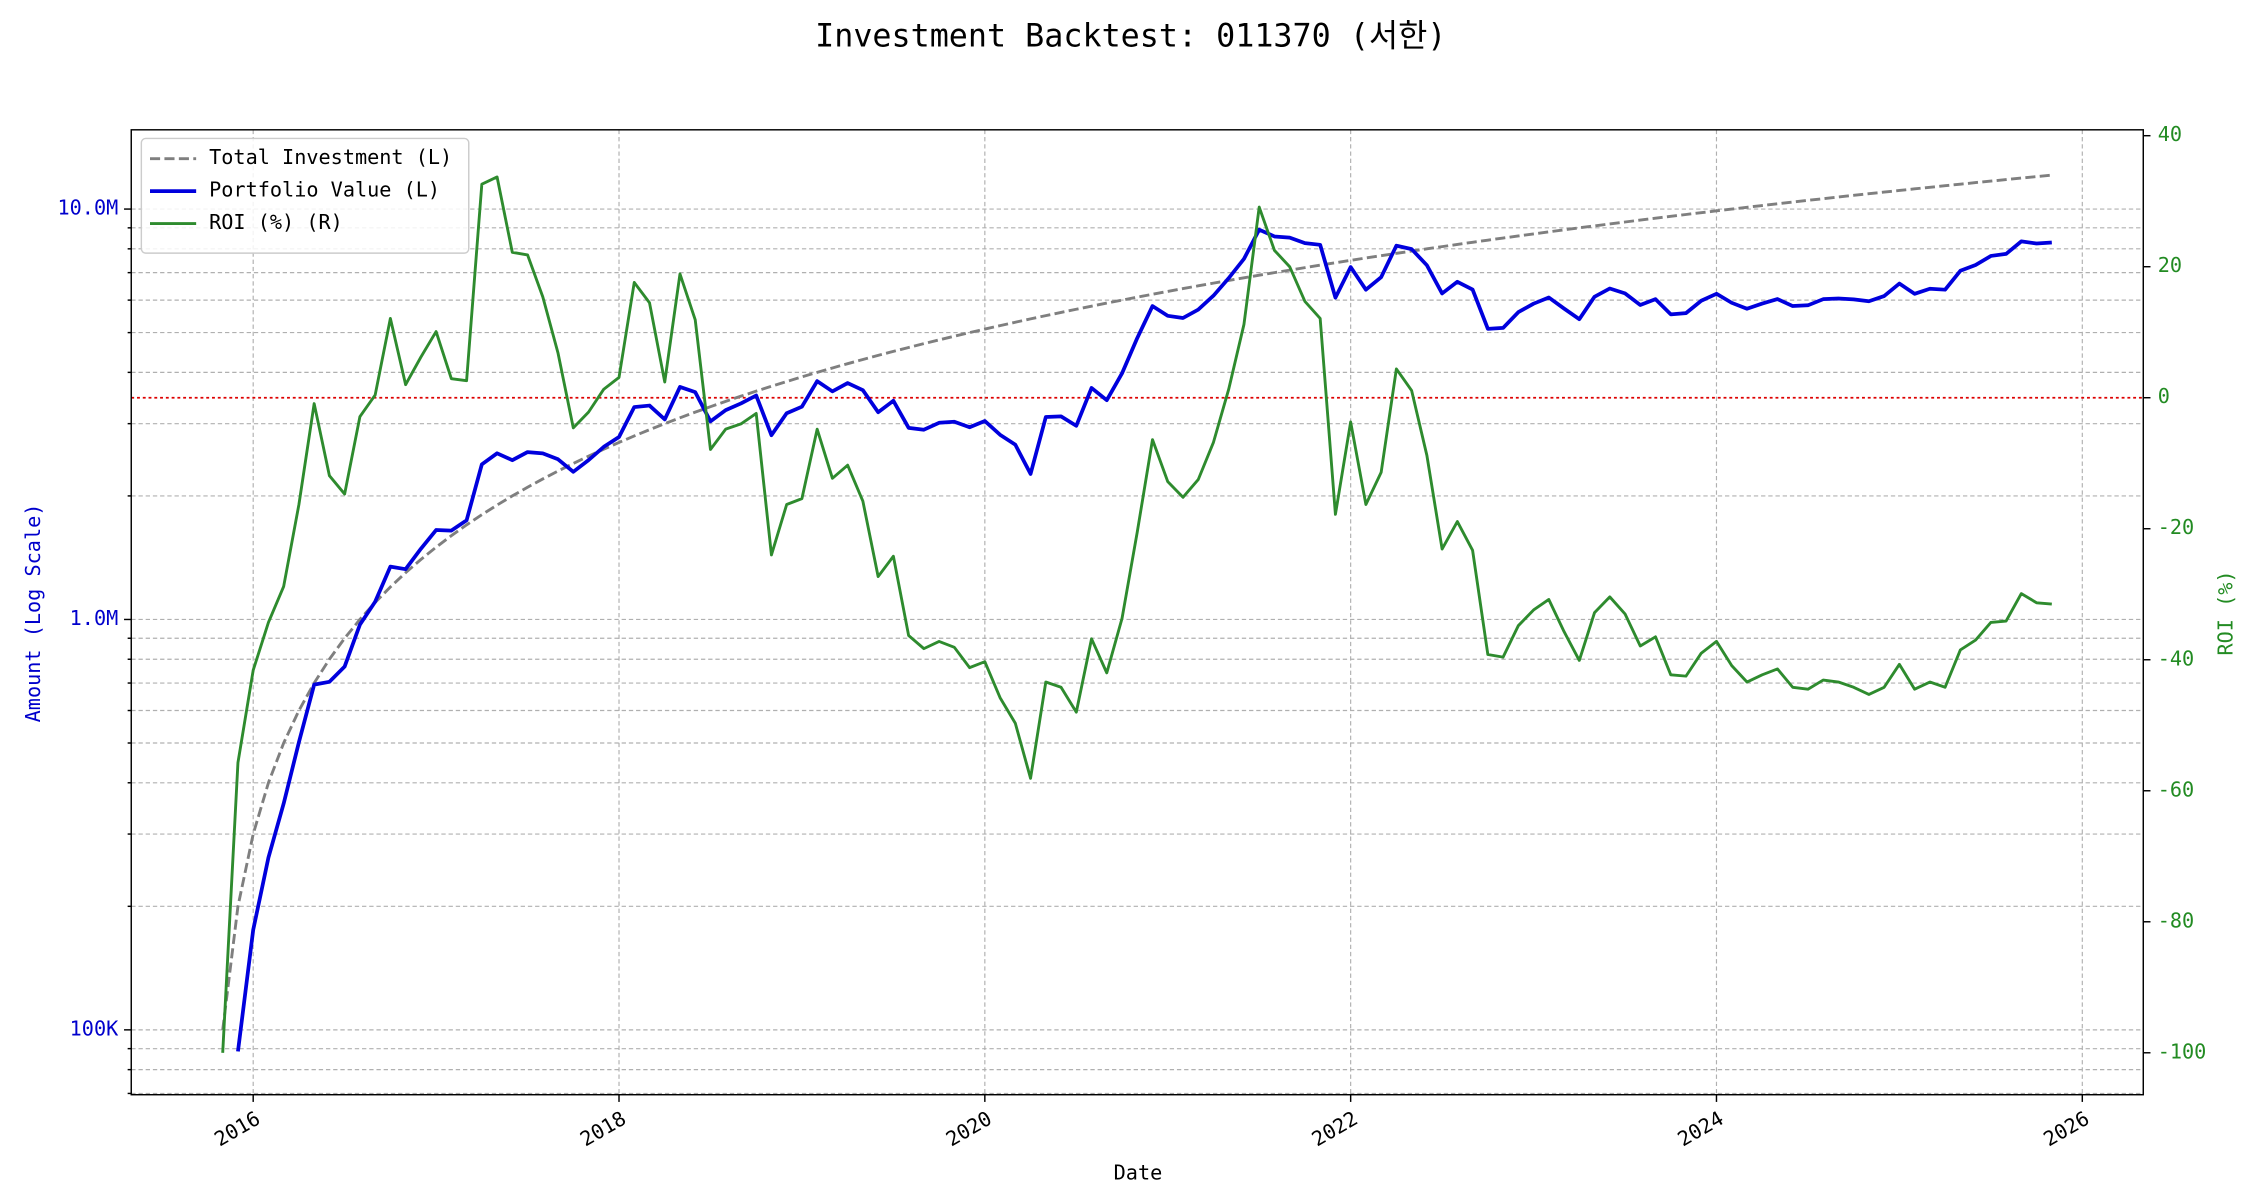 The height and width of the screenshot is (1200, 2250). I want to click on y2-tick-label: 20, so click(2170, 265).